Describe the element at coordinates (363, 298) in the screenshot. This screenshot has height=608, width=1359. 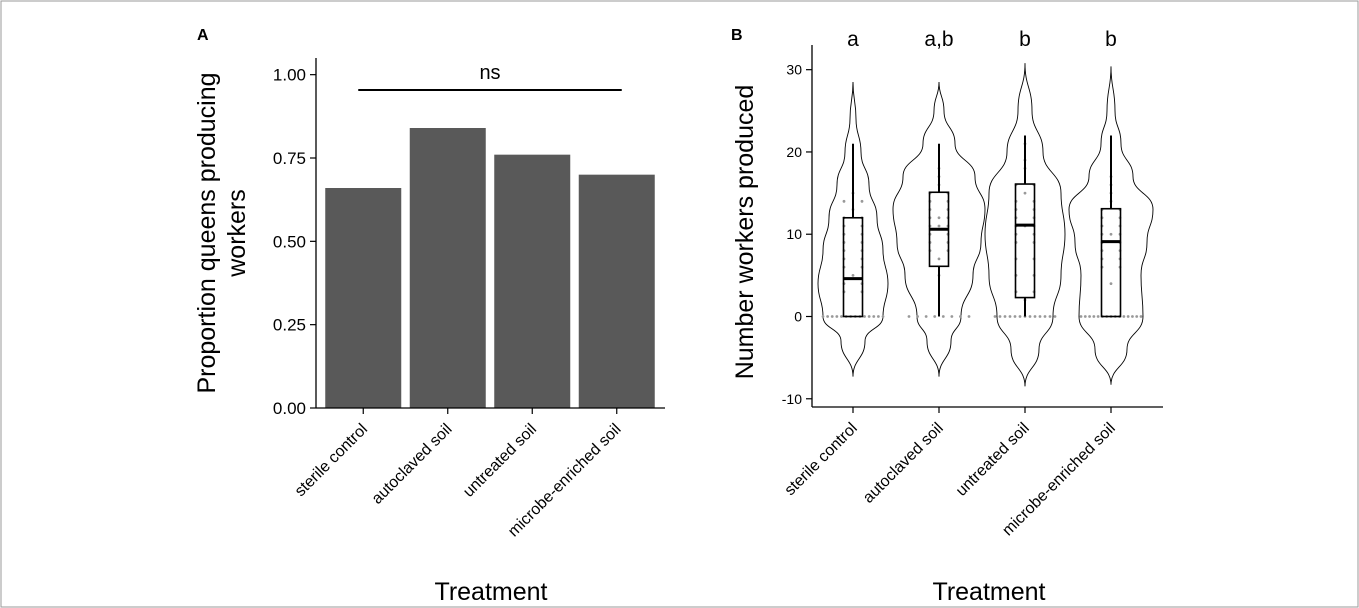
I see `bar-sterile-control` at that location.